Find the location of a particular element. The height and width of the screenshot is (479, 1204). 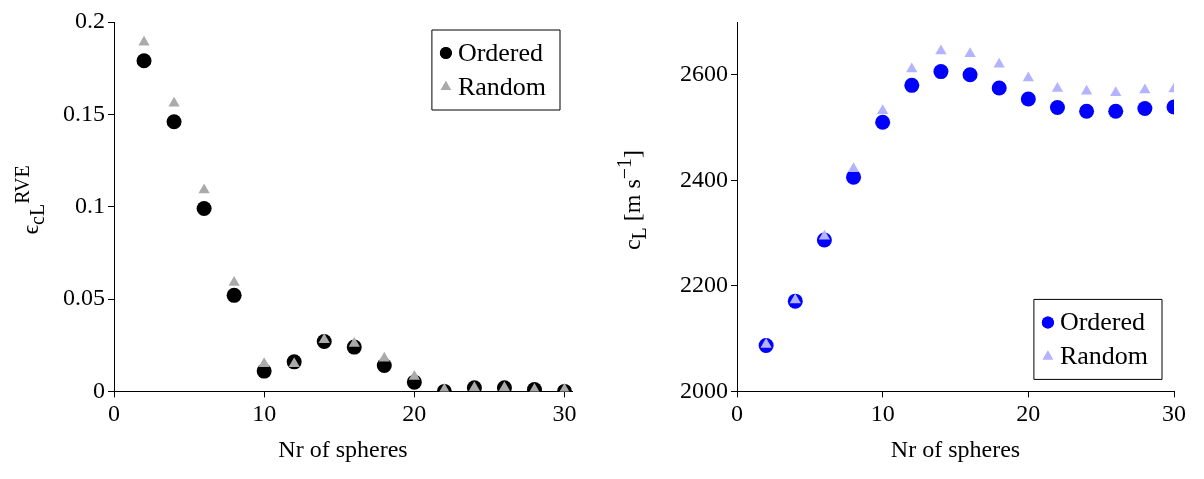

y-tick-label: 0.1 is located at coordinates (90, 205).